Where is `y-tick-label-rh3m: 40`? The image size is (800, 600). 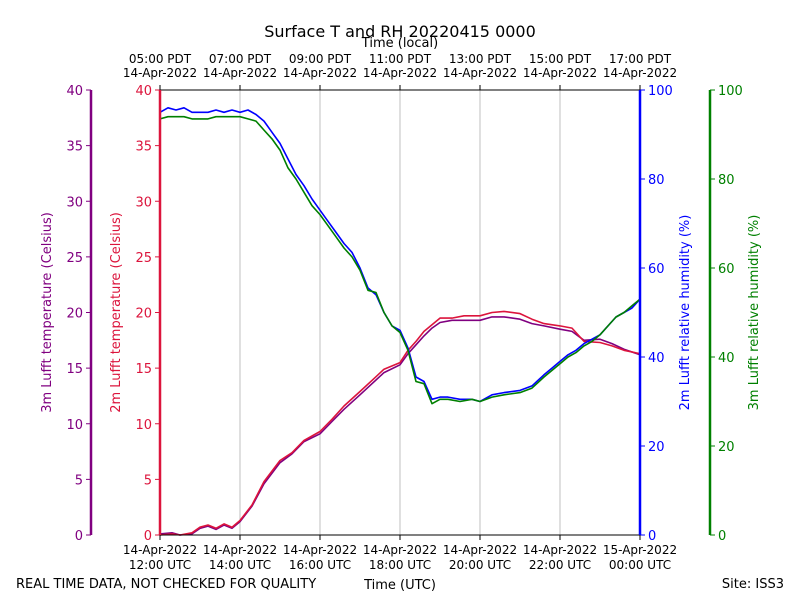 y-tick-label-rh3m: 40 is located at coordinates (726, 358).